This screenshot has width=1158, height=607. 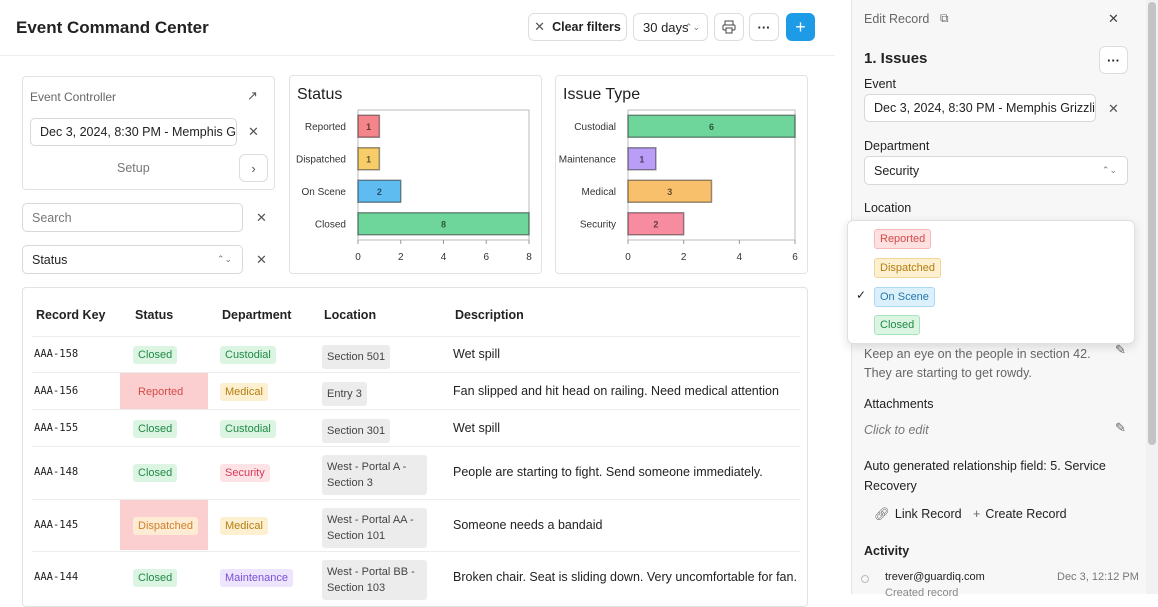 What do you see at coordinates (899, 404) in the screenshot?
I see `field-label: Attachments` at bounding box center [899, 404].